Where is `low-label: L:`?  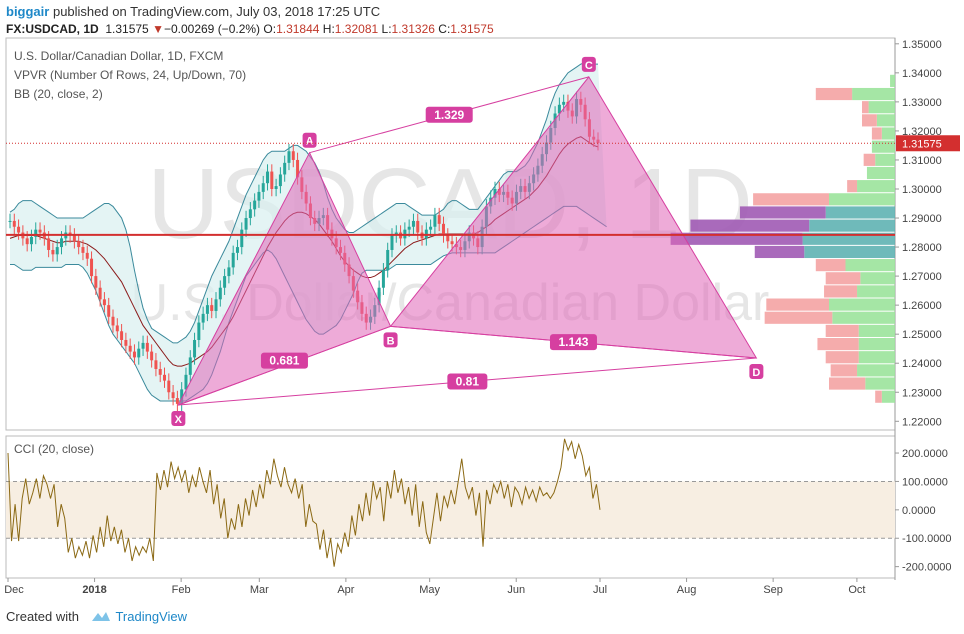 low-label: L: is located at coordinates (386, 29).